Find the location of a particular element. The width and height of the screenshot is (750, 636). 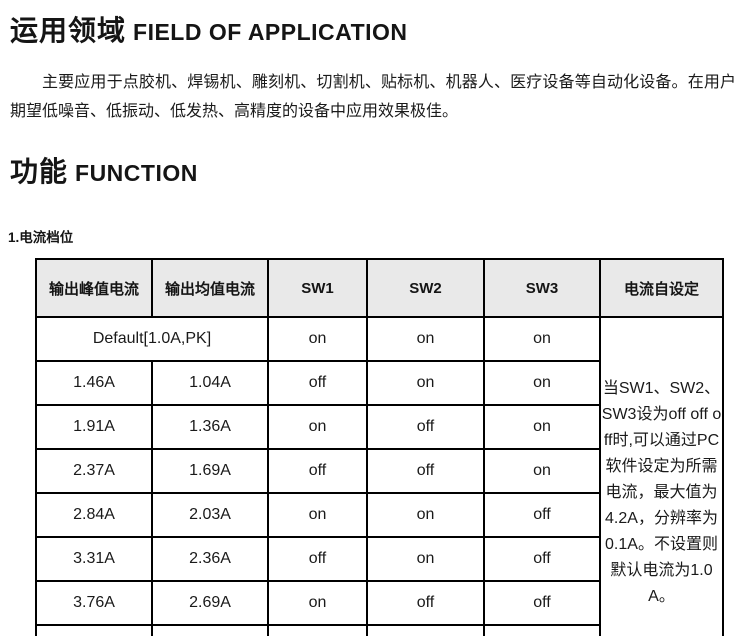

col-header-sw1: SW1 is located at coordinates (317, 288).